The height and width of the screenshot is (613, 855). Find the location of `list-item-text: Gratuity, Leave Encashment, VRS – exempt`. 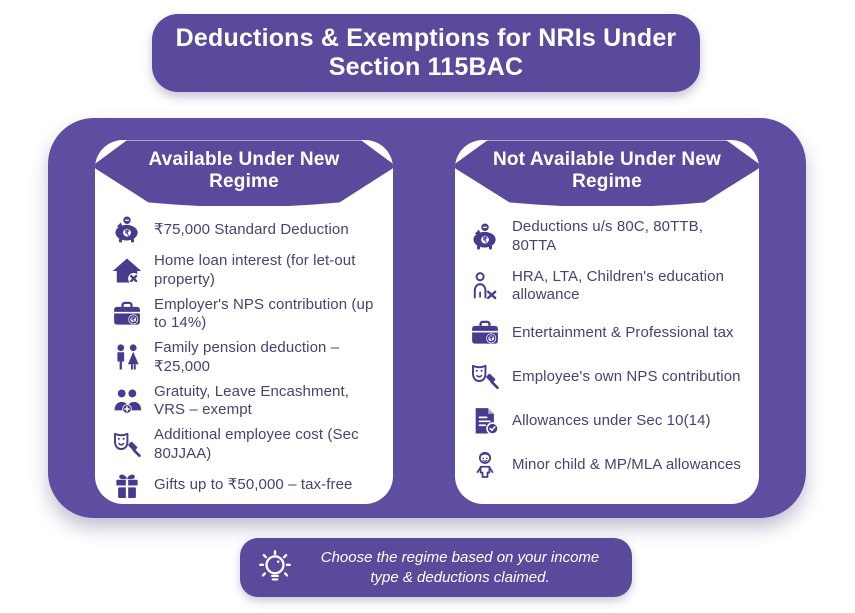

list-item-text: Gratuity, Leave Encashment, VRS – exempt is located at coordinates (252, 400).